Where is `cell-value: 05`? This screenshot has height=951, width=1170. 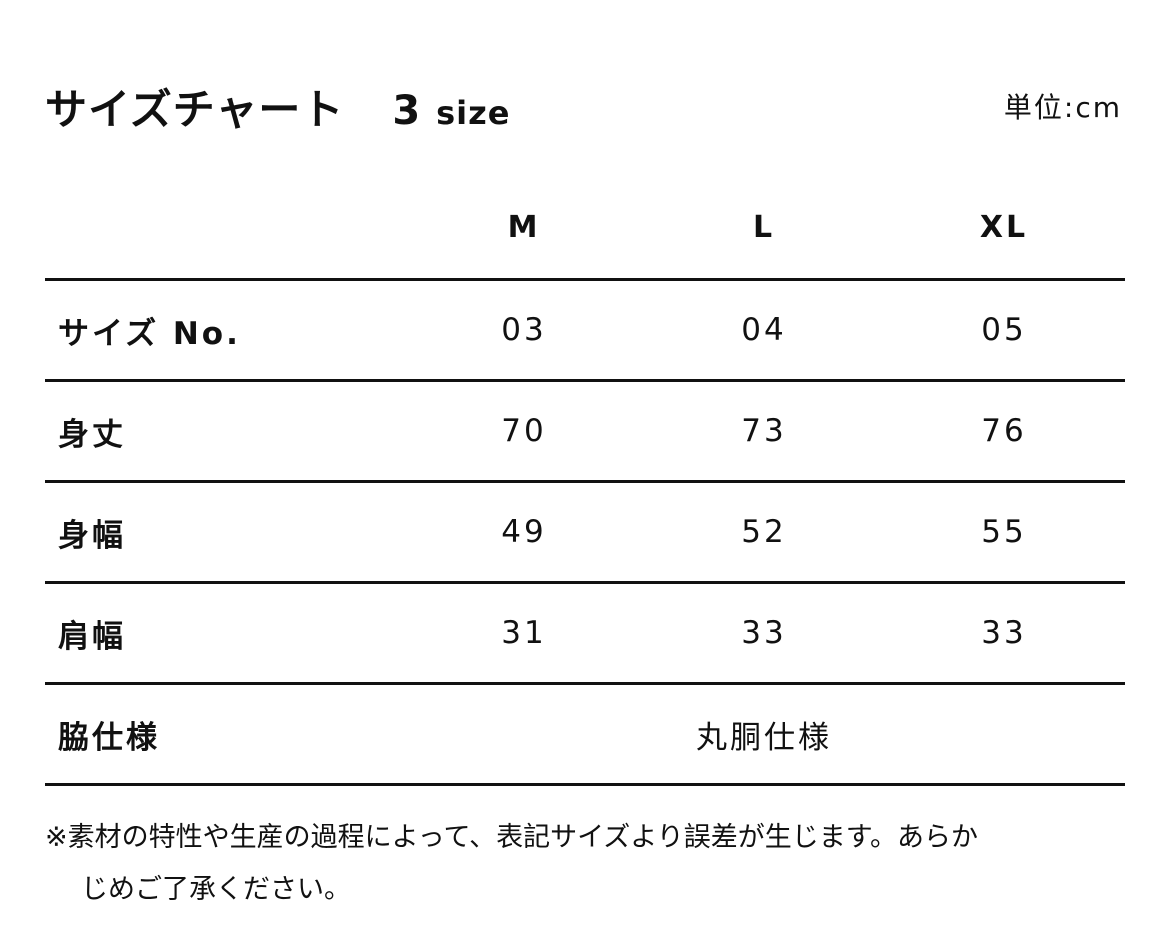 cell-value: 05 is located at coordinates (1004, 330).